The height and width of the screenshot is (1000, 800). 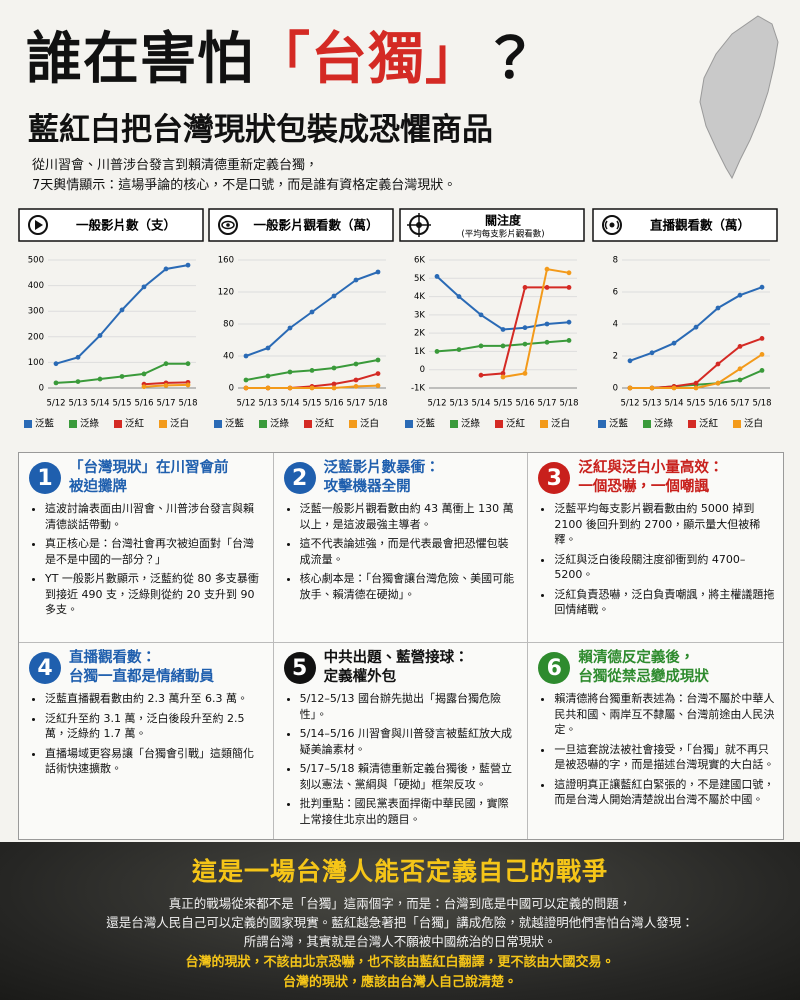 I want to click on chart-title: 關注度, so click(x=503, y=220).